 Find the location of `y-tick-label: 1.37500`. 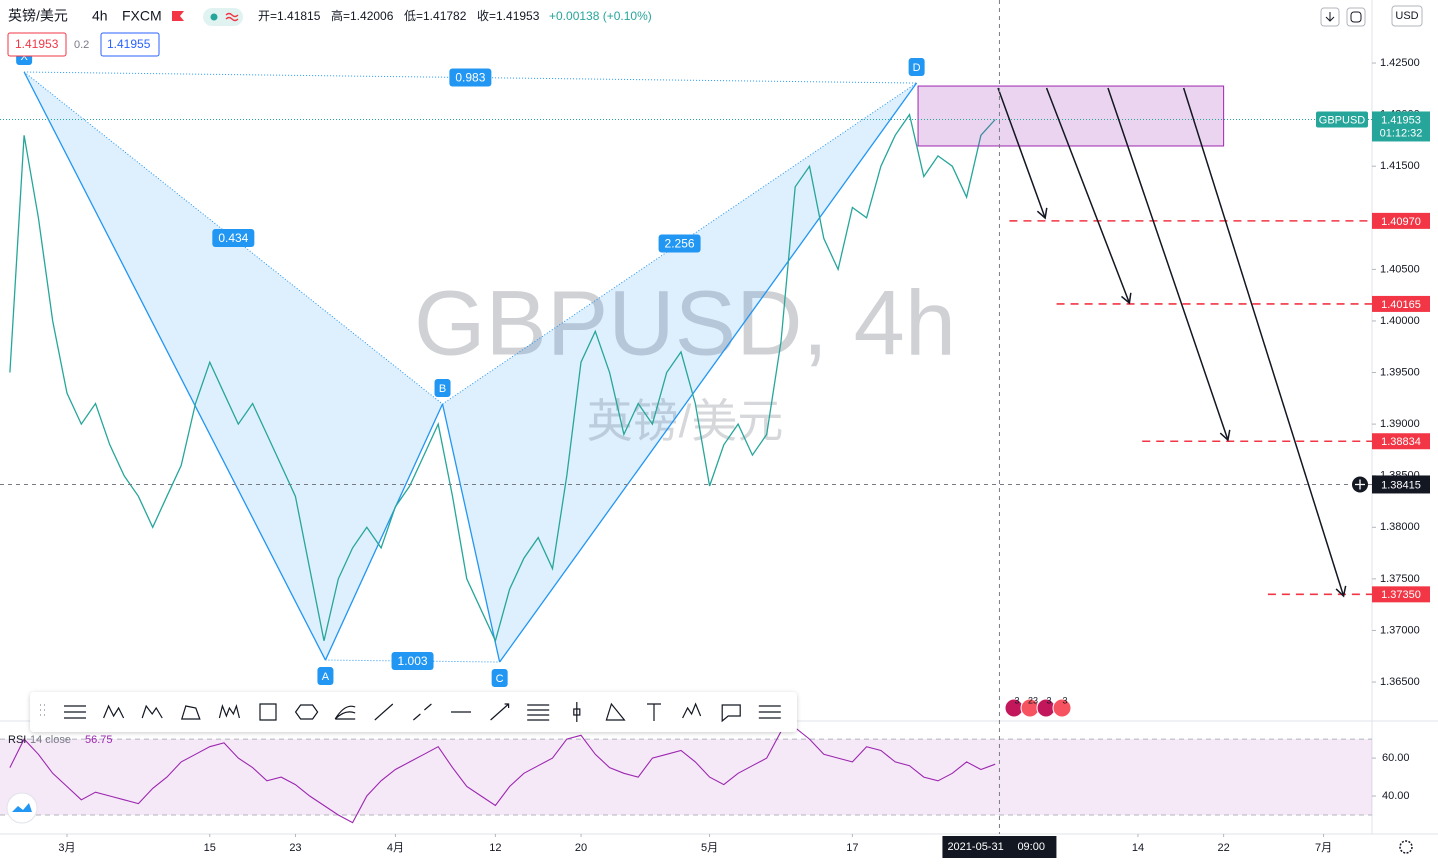

y-tick-label: 1.37500 is located at coordinates (1400, 579).